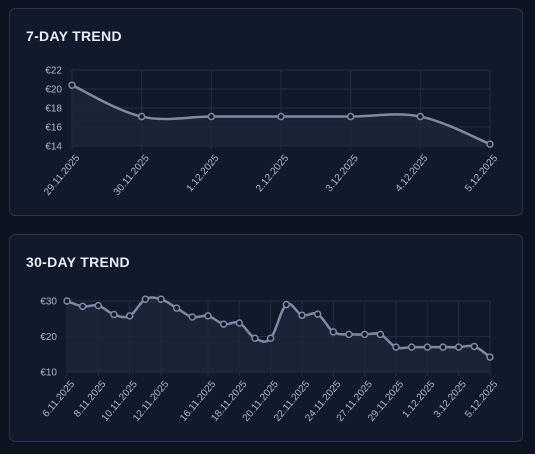  Describe the element at coordinates (74, 36) in the screenshot. I see `seven-day-trend-title: 7-DAY TREND` at that location.